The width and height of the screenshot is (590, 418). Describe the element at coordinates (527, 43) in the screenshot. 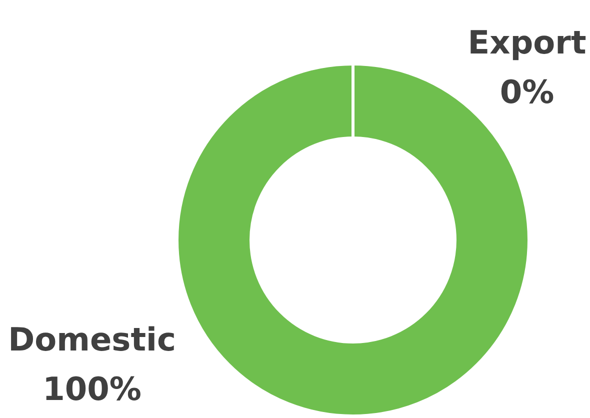

I see `category-label: Export` at that location.